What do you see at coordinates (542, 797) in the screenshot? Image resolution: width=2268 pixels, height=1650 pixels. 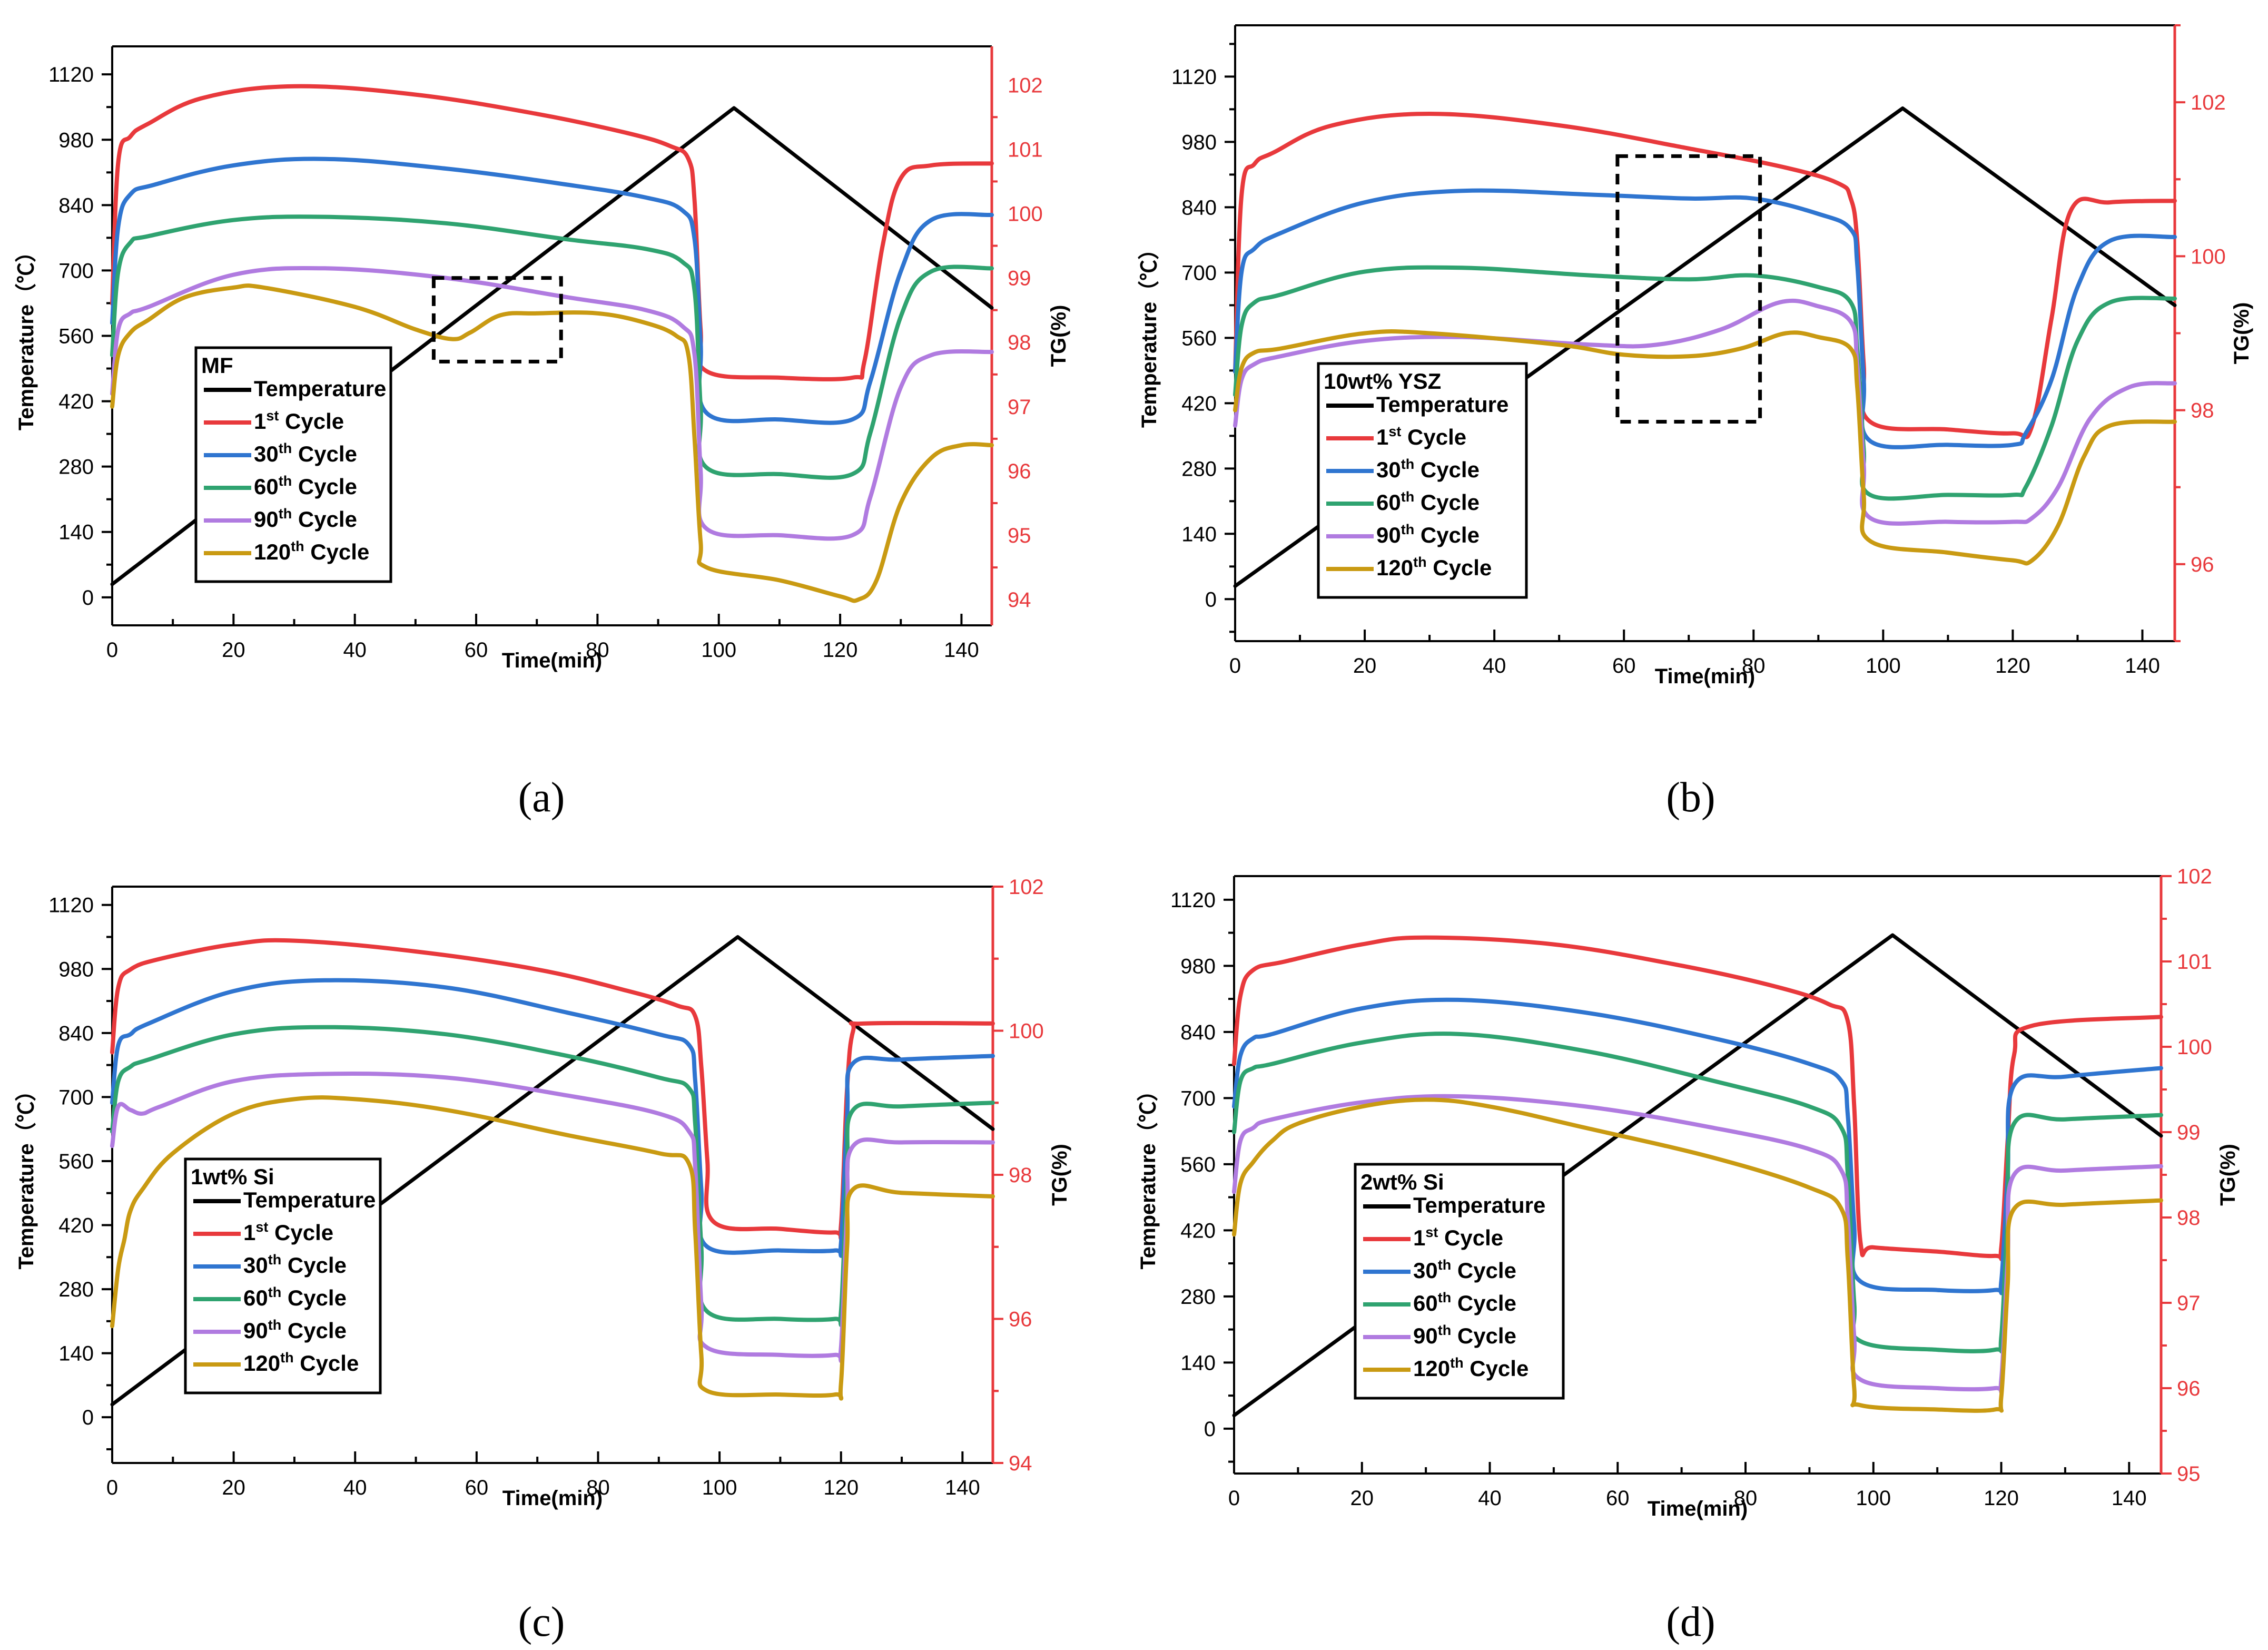 I see `panel-caption: (a)` at bounding box center [542, 797].